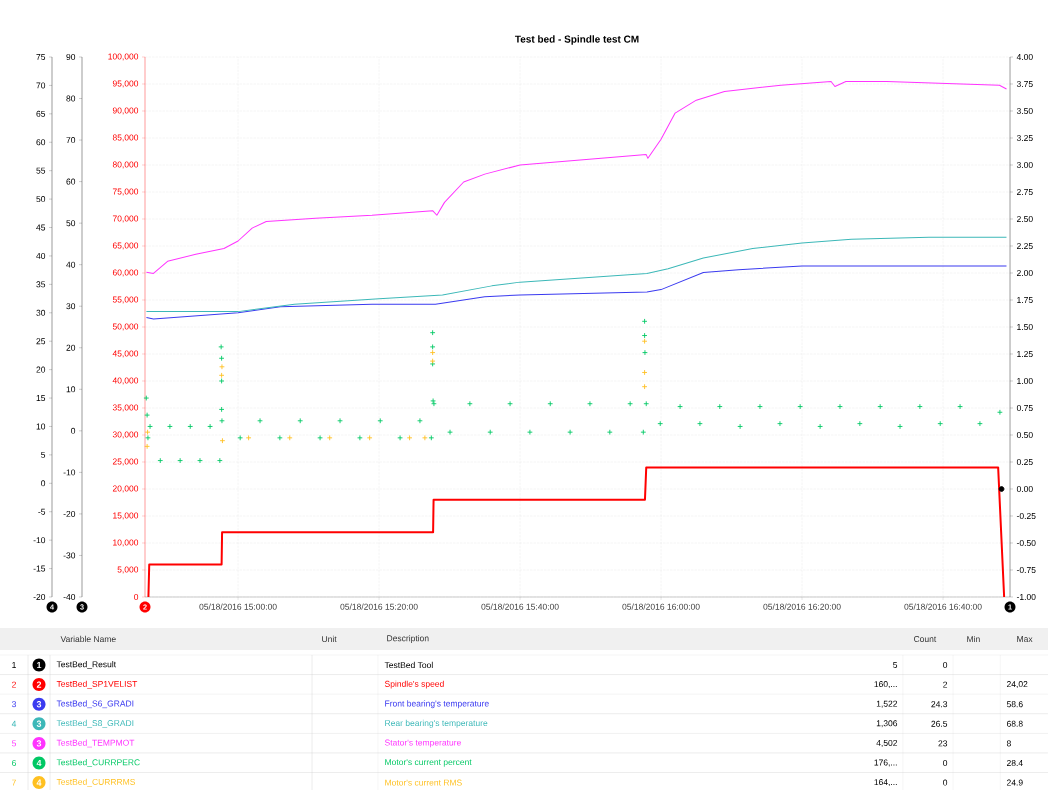 The width and height of the screenshot is (1048, 790). Describe the element at coordinates (42, 511) in the screenshot. I see `y-tick-label: -5` at that location.